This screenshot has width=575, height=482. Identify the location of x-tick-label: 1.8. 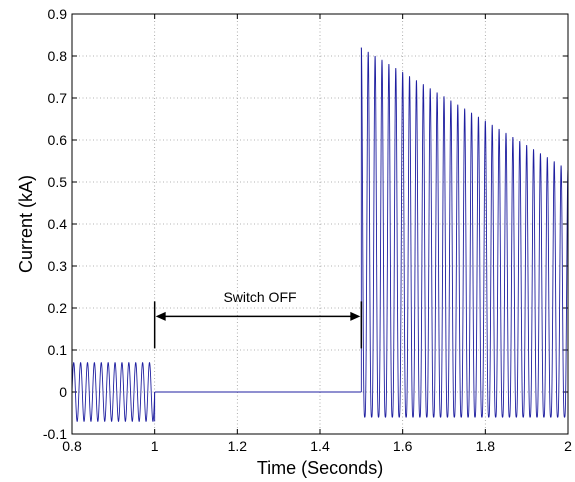
(486, 446).